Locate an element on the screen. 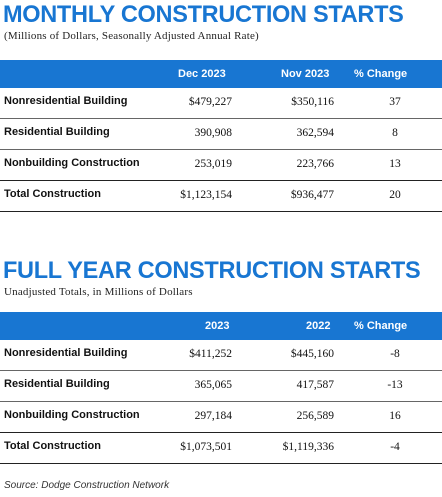 The width and height of the screenshot is (442, 497). cell-change: 37 is located at coordinates (395, 102).